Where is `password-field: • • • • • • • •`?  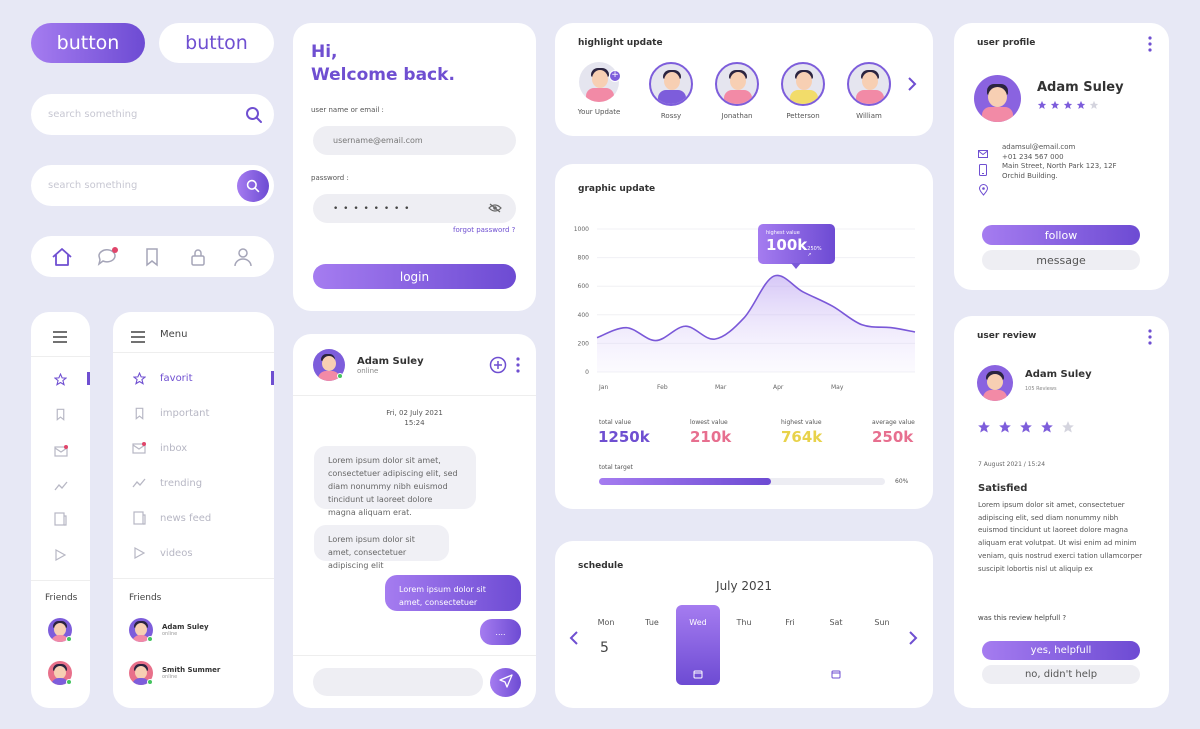
password-field: • • • • • • • • is located at coordinates (414, 208).